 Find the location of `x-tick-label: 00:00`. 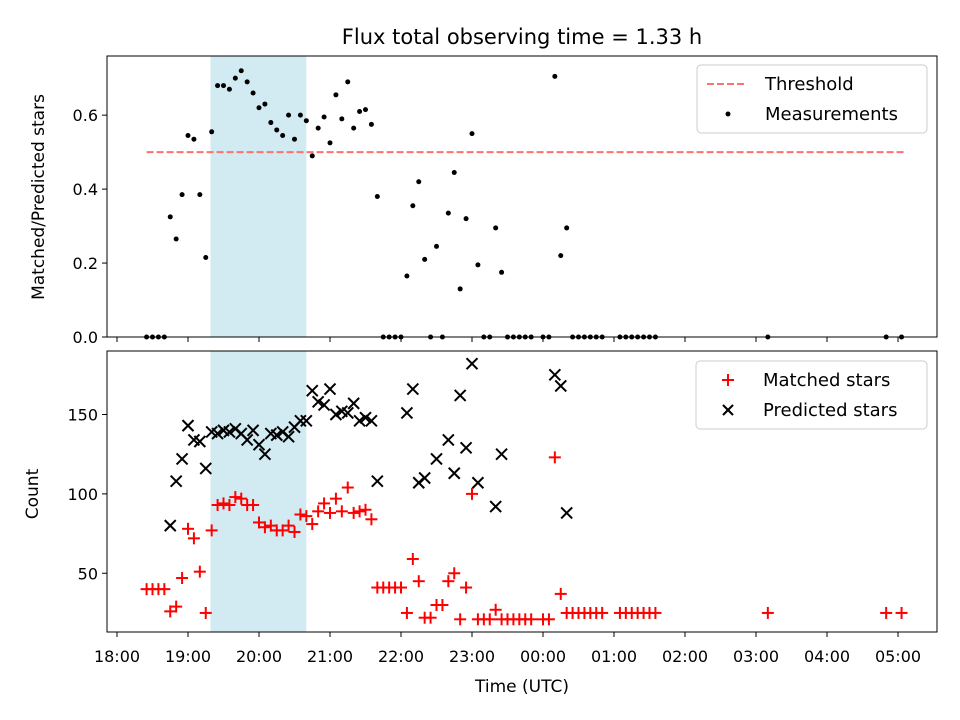

x-tick-label: 00:00 is located at coordinates (543, 656).